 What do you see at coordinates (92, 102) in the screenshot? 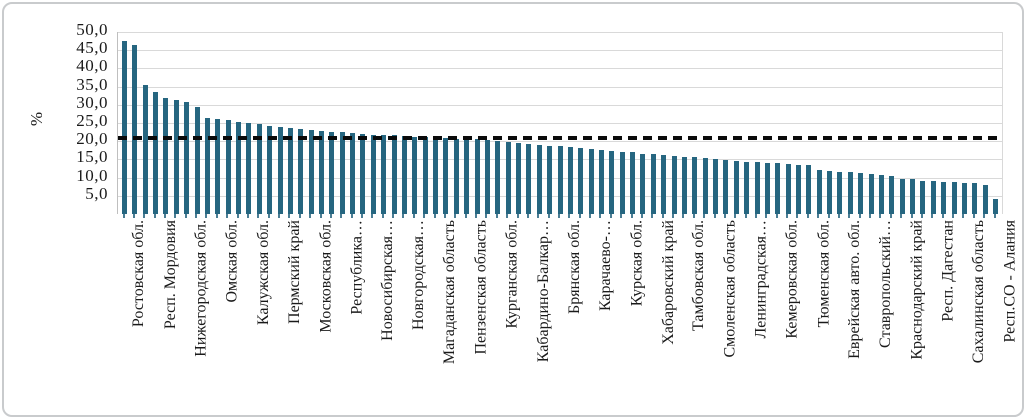
I see `y-tick-label: 30,0` at bounding box center [92, 102].